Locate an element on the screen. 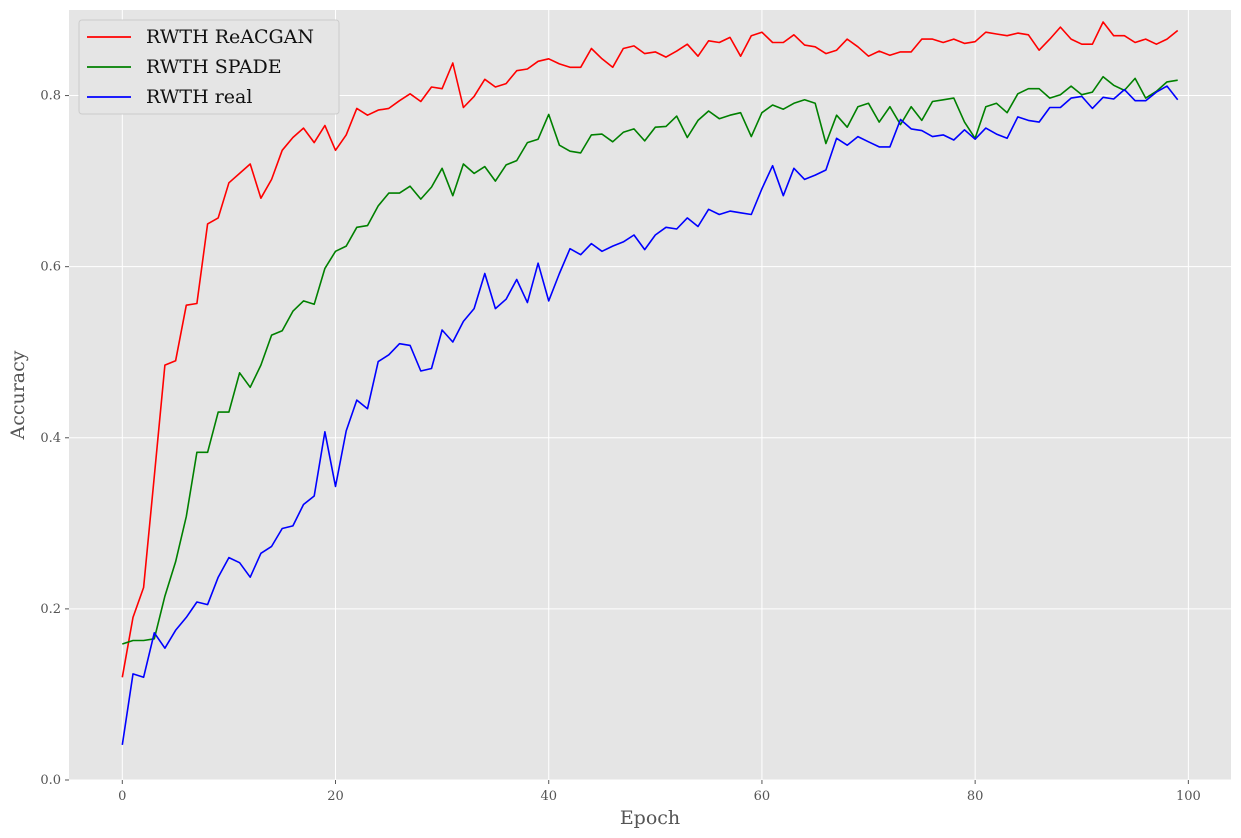  x-tick-label: 60 is located at coordinates (762, 796).